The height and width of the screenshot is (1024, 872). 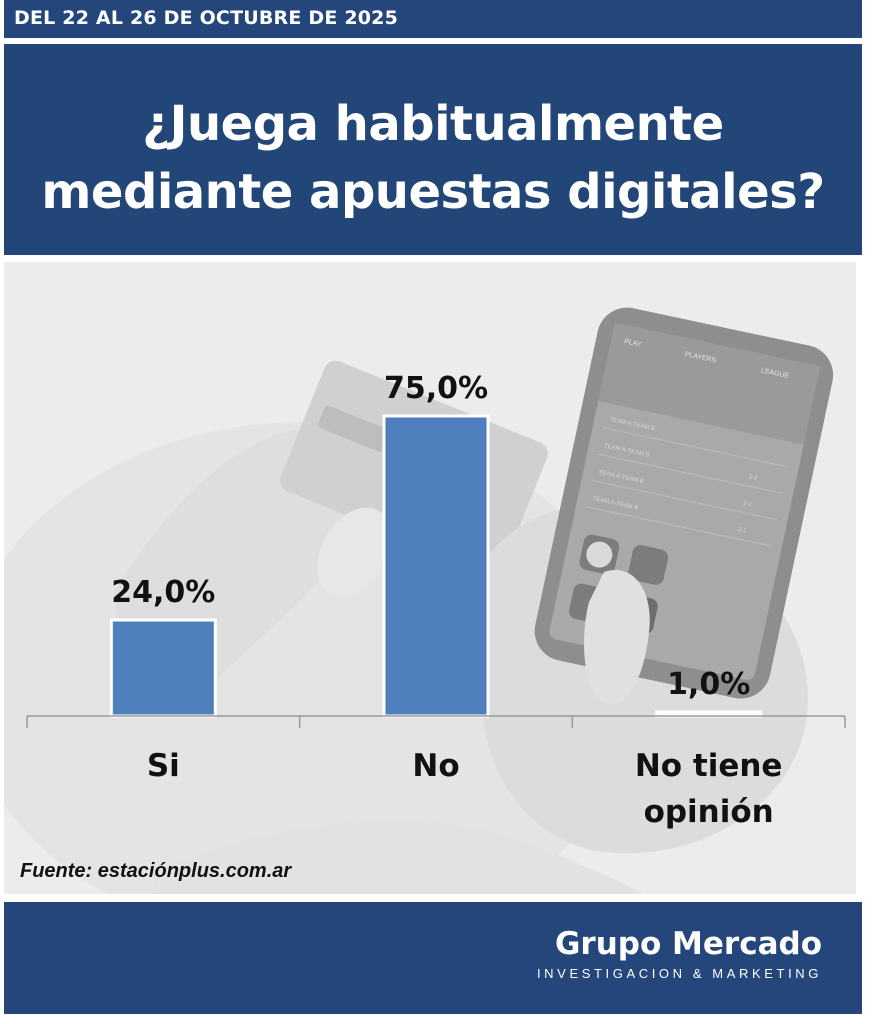 What do you see at coordinates (709, 812) in the screenshot?
I see `category-label-2-1: opinión` at bounding box center [709, 812].